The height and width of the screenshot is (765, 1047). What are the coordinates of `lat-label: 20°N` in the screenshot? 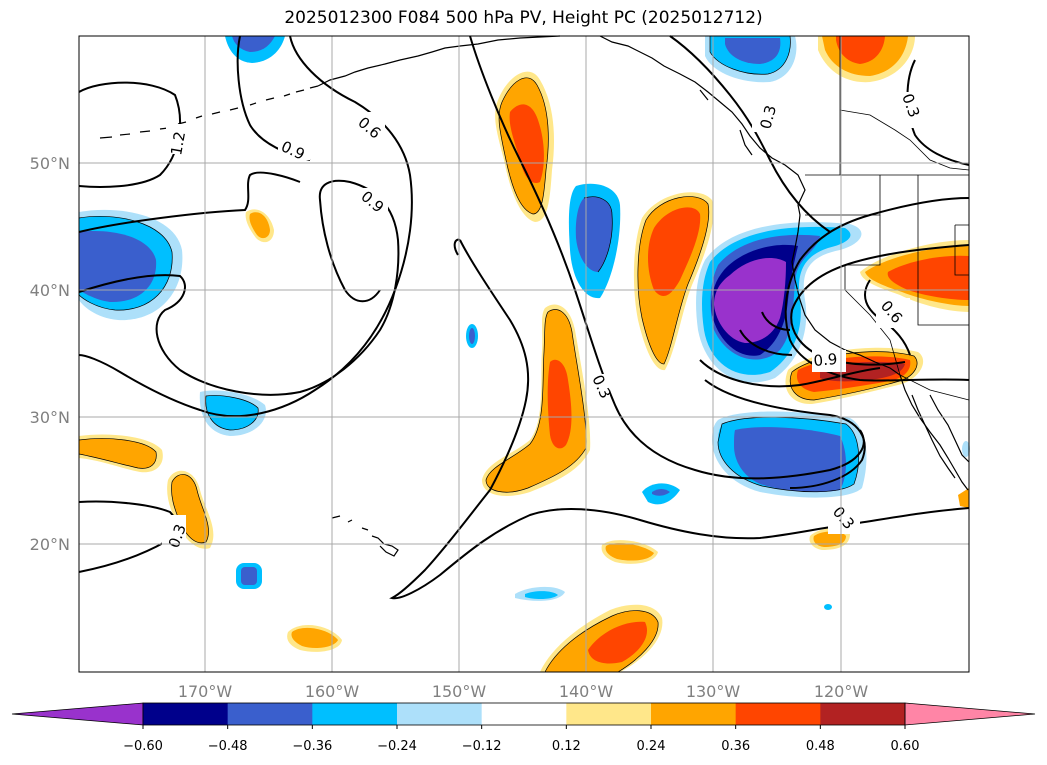 It's located at (50, 544).